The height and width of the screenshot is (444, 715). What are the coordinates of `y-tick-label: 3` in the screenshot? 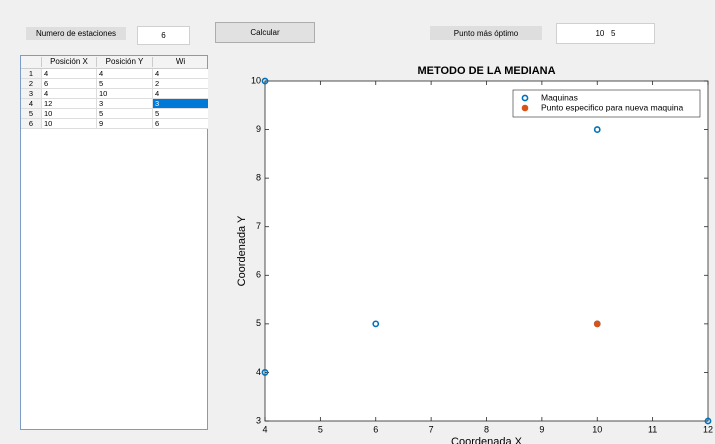 It's located at (258, 420).